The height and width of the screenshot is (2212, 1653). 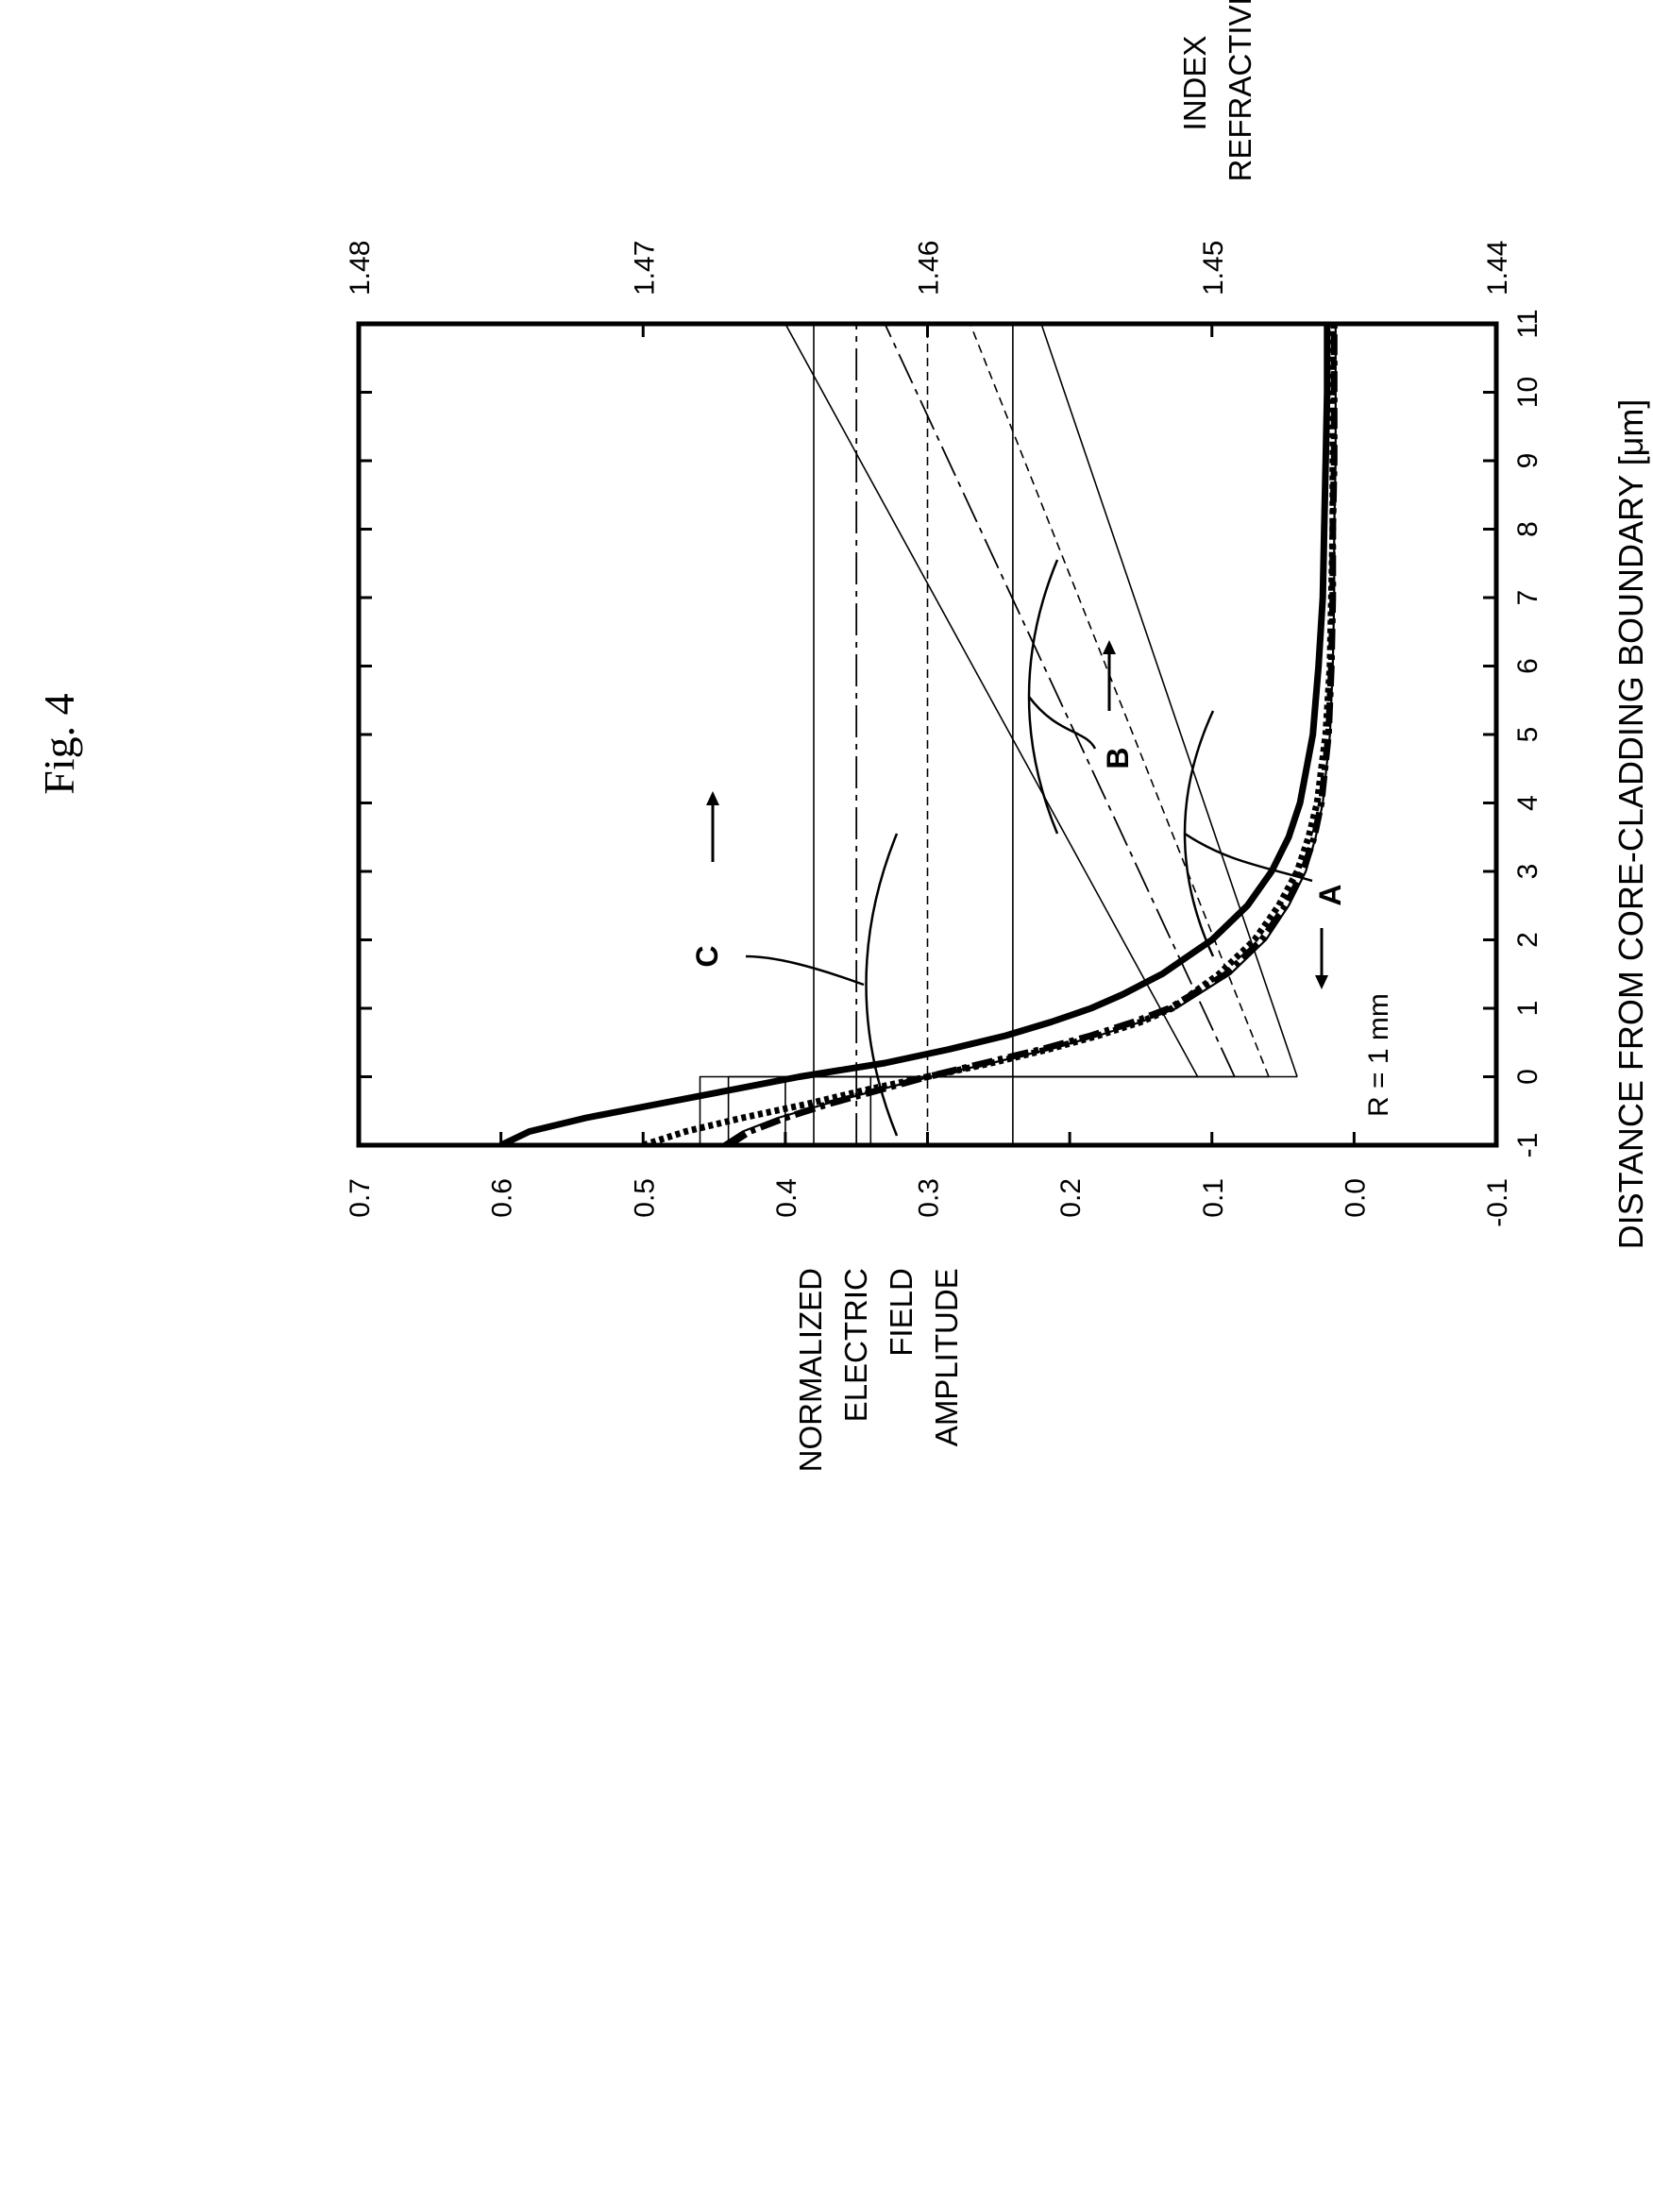 I want to click on y-axis-label-line: FIELD, so click(x=901, y=1312).